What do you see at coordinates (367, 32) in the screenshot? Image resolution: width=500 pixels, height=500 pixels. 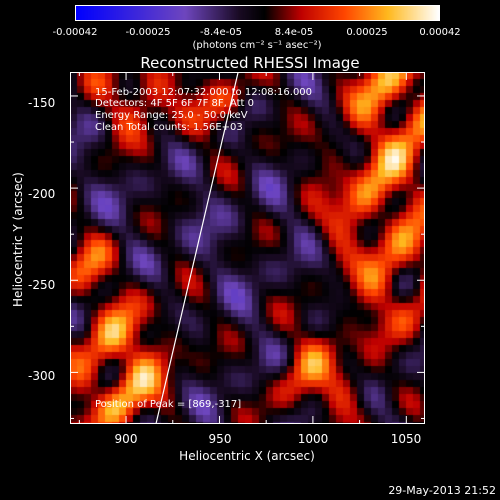 I see `colorbar-tick-label: 0.00025` at bounding box center [367, 32].